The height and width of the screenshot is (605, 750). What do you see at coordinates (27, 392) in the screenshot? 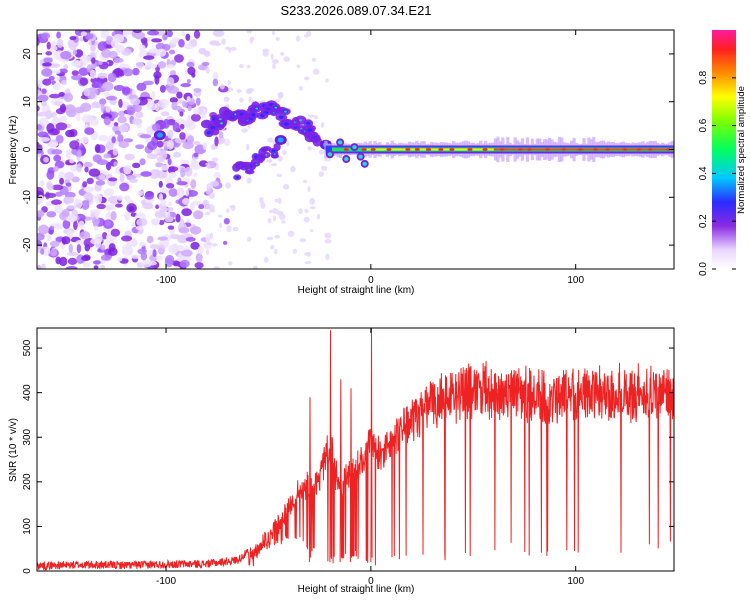
I see `y-tick-label: 400` at bounding box center [27, 392].